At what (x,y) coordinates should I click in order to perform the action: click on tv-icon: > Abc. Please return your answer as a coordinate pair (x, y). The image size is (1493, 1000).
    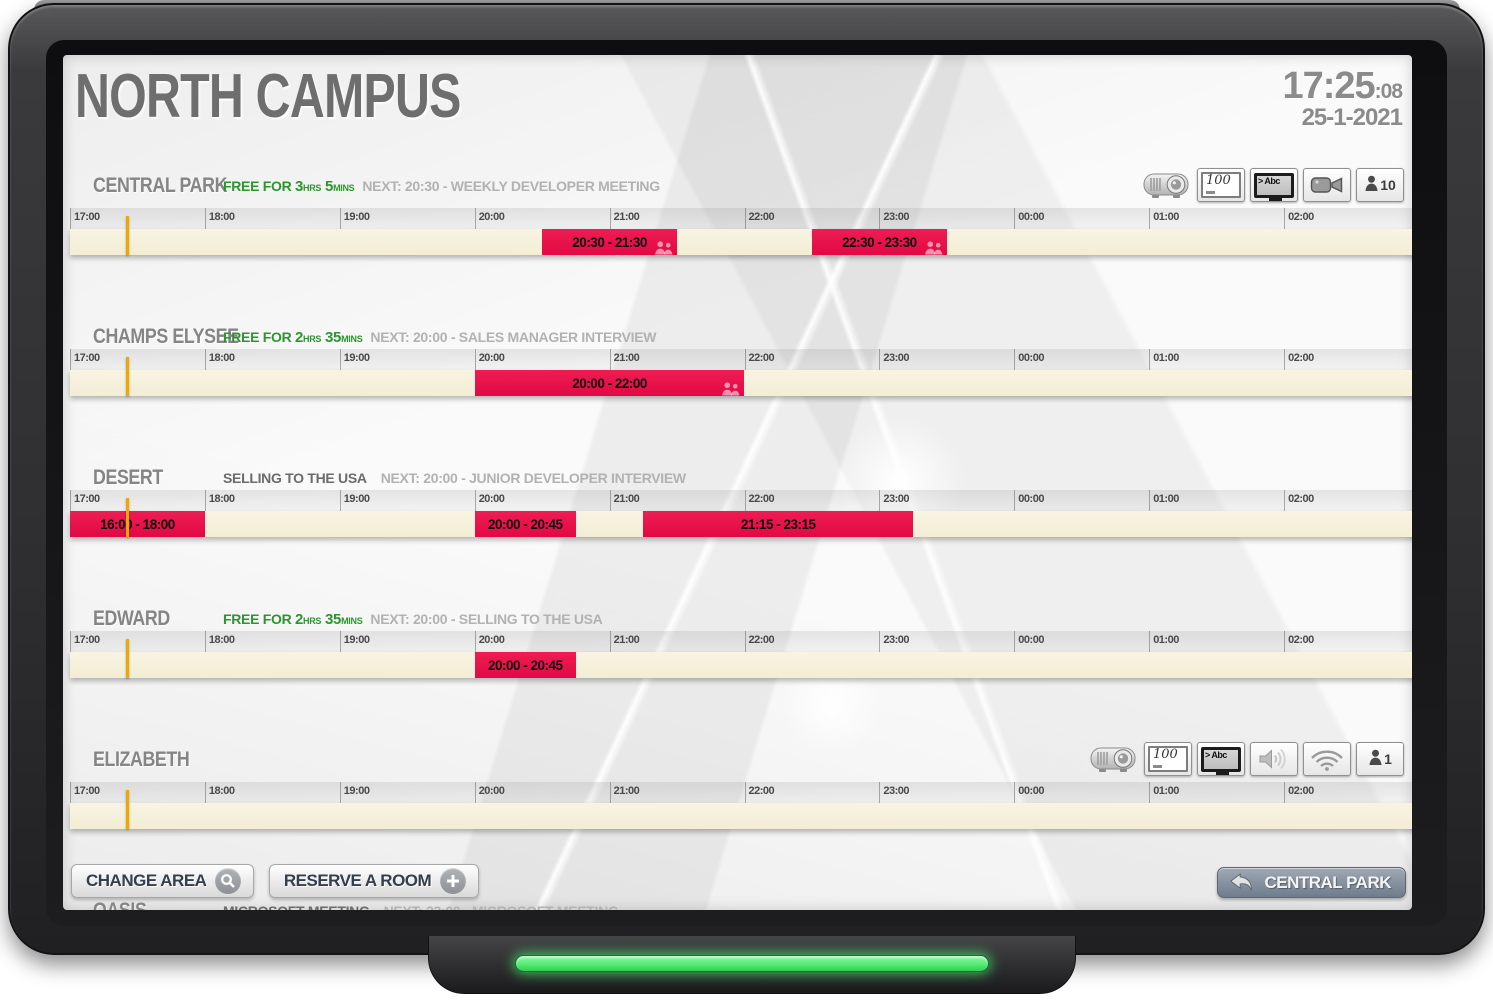
    Looking at the image, I should click on (1274, 185).